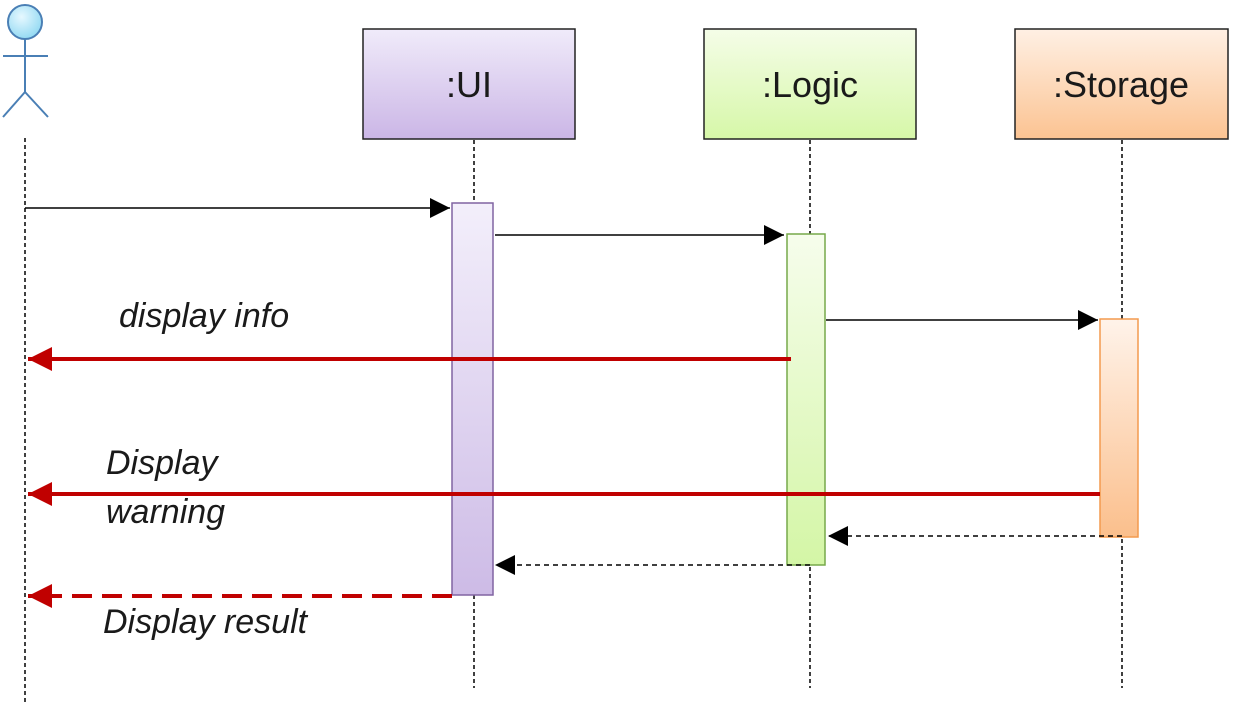 Image resolution: width=1236 pixels, height=714 pixels. Describe the element at coordinates (472, 399) in the screenshot. I see `ui-activation-bar` at that location.